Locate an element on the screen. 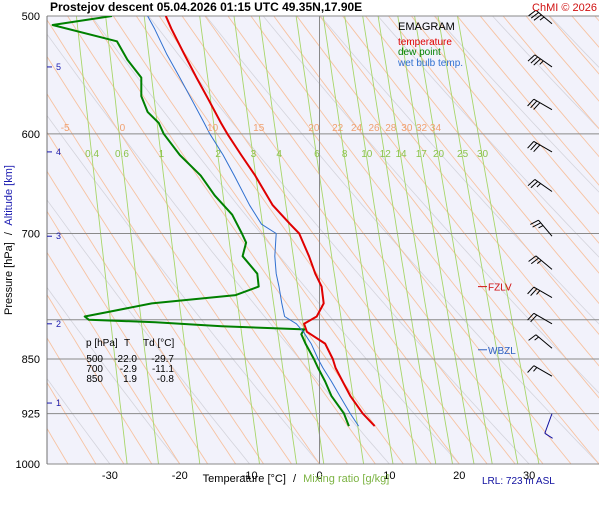  mixing-ratio-label: 8 is located at coordinates (345, 154).